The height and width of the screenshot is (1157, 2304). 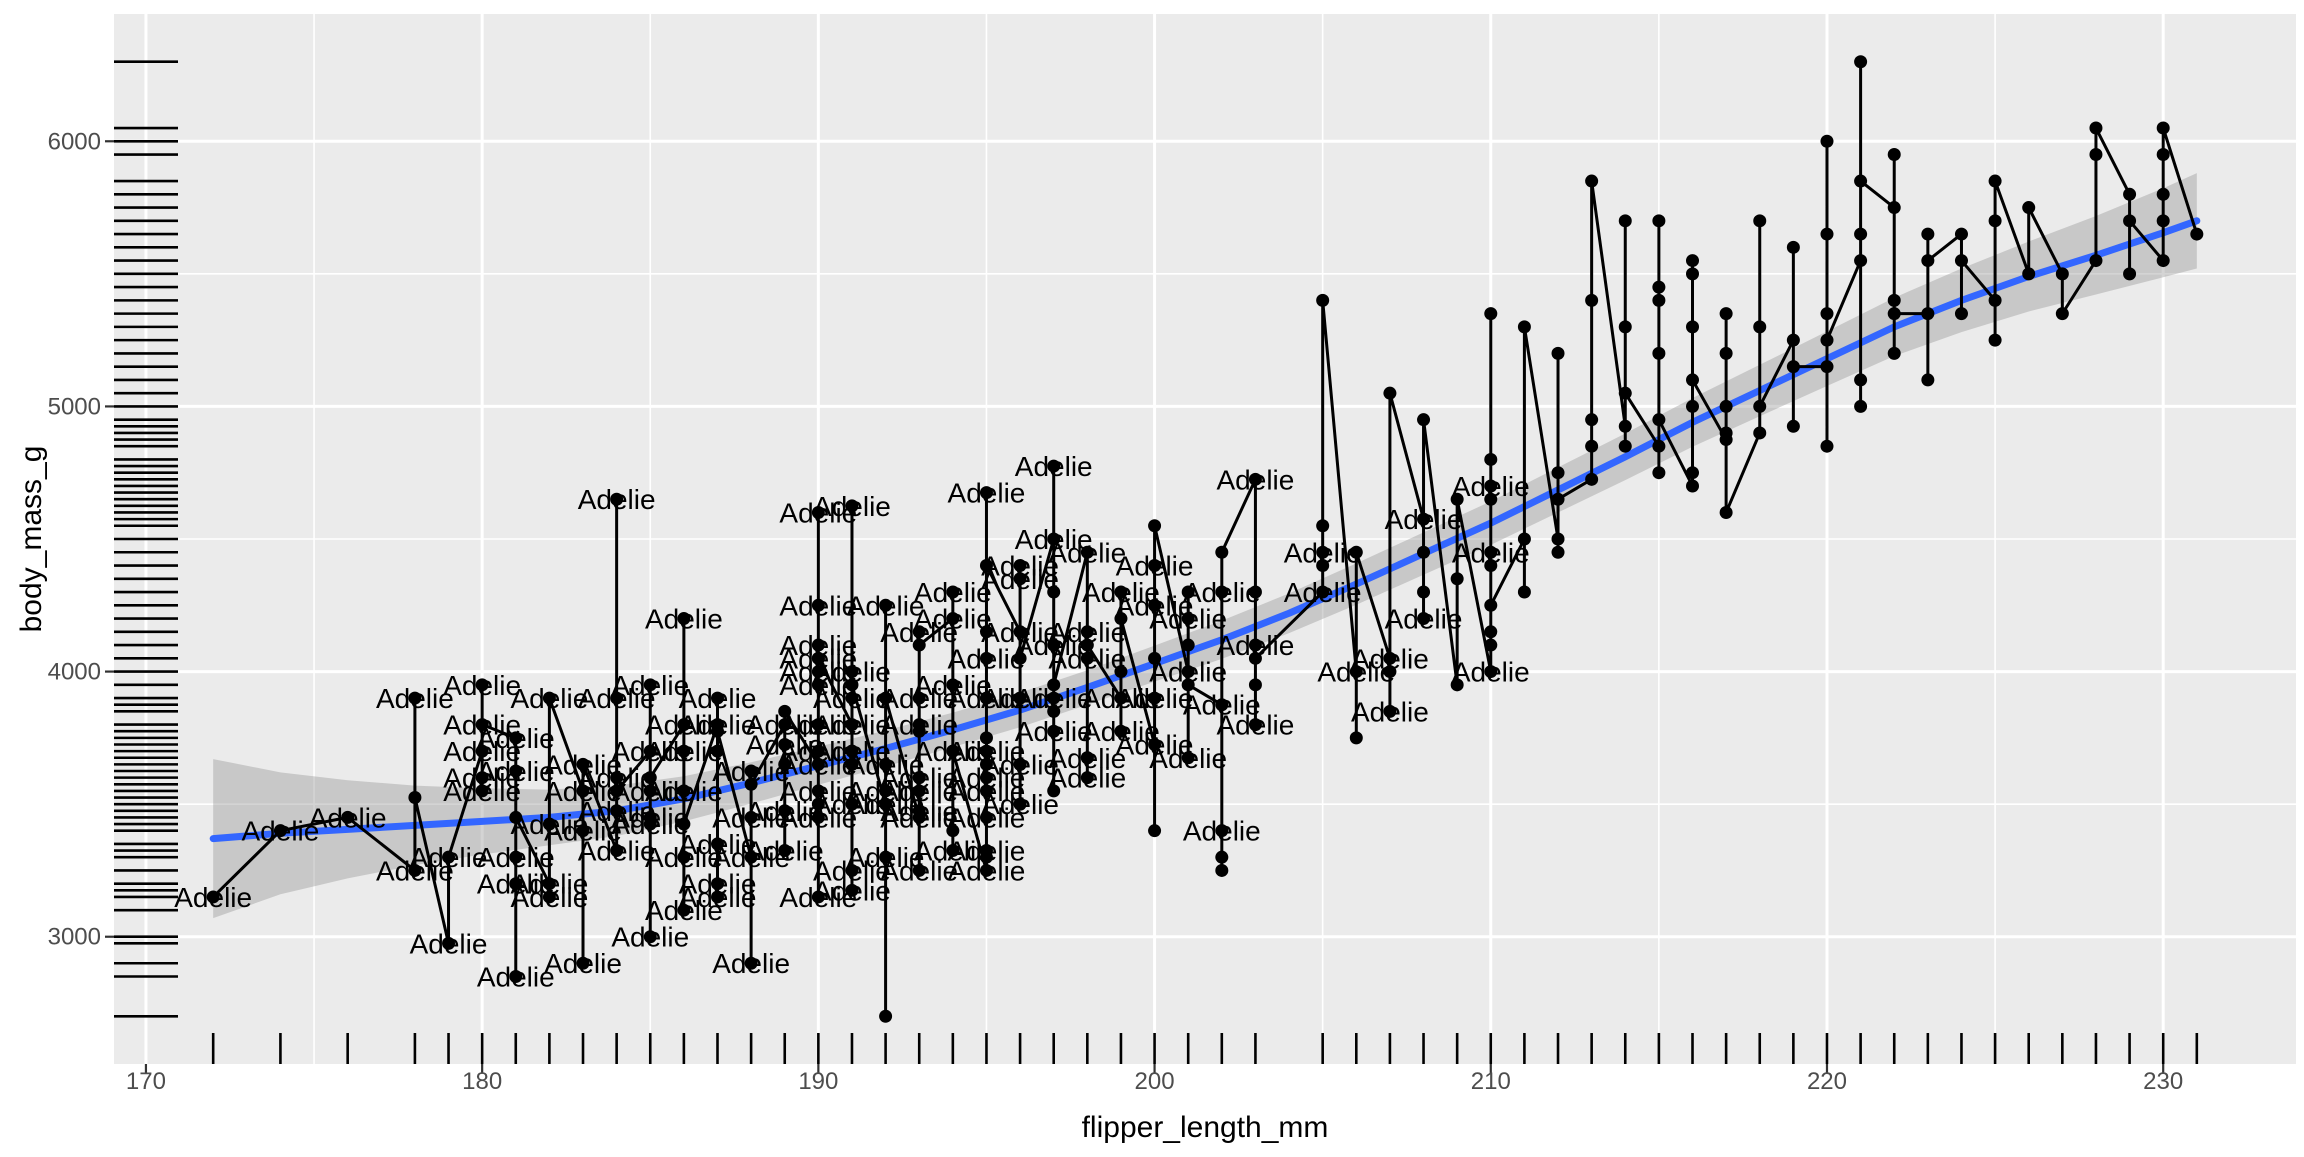 What do you see at coordinates (1827, 1081) in the screenshot?
I see `x-tick-label: 220` at bounding box center [1827, 1081].